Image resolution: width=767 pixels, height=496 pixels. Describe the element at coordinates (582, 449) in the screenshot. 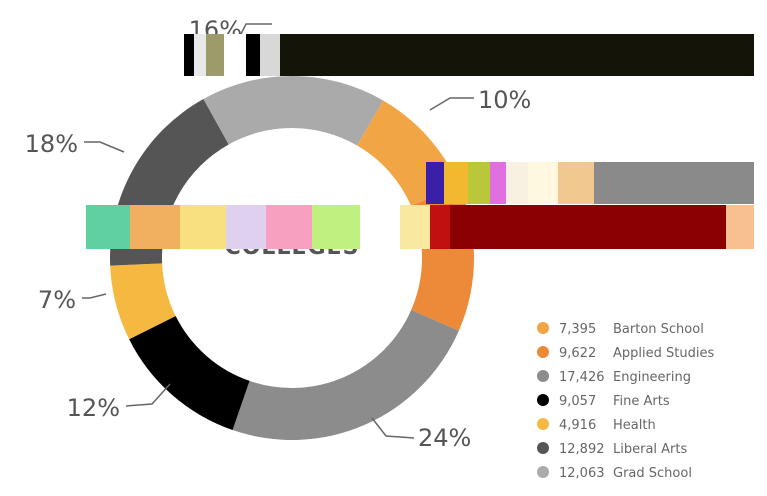

I see `legend-value-liberal-arts: 12,892` at that location.